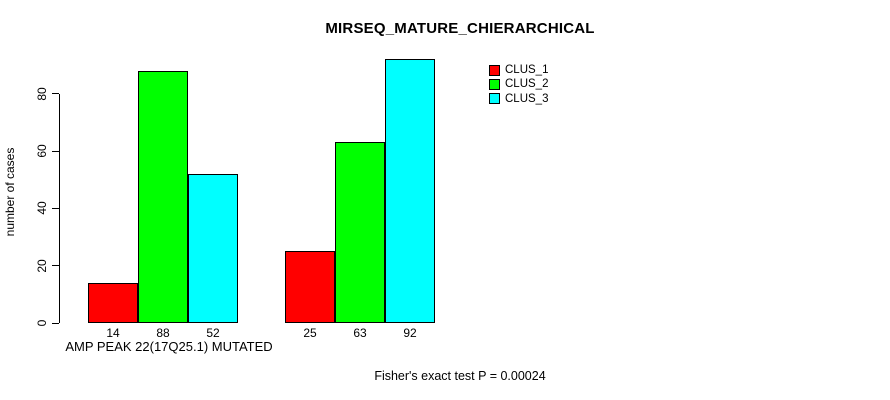  I want to click on fisher-test-note: Fisher's exact test P = 0.00024, so click(460, 376).